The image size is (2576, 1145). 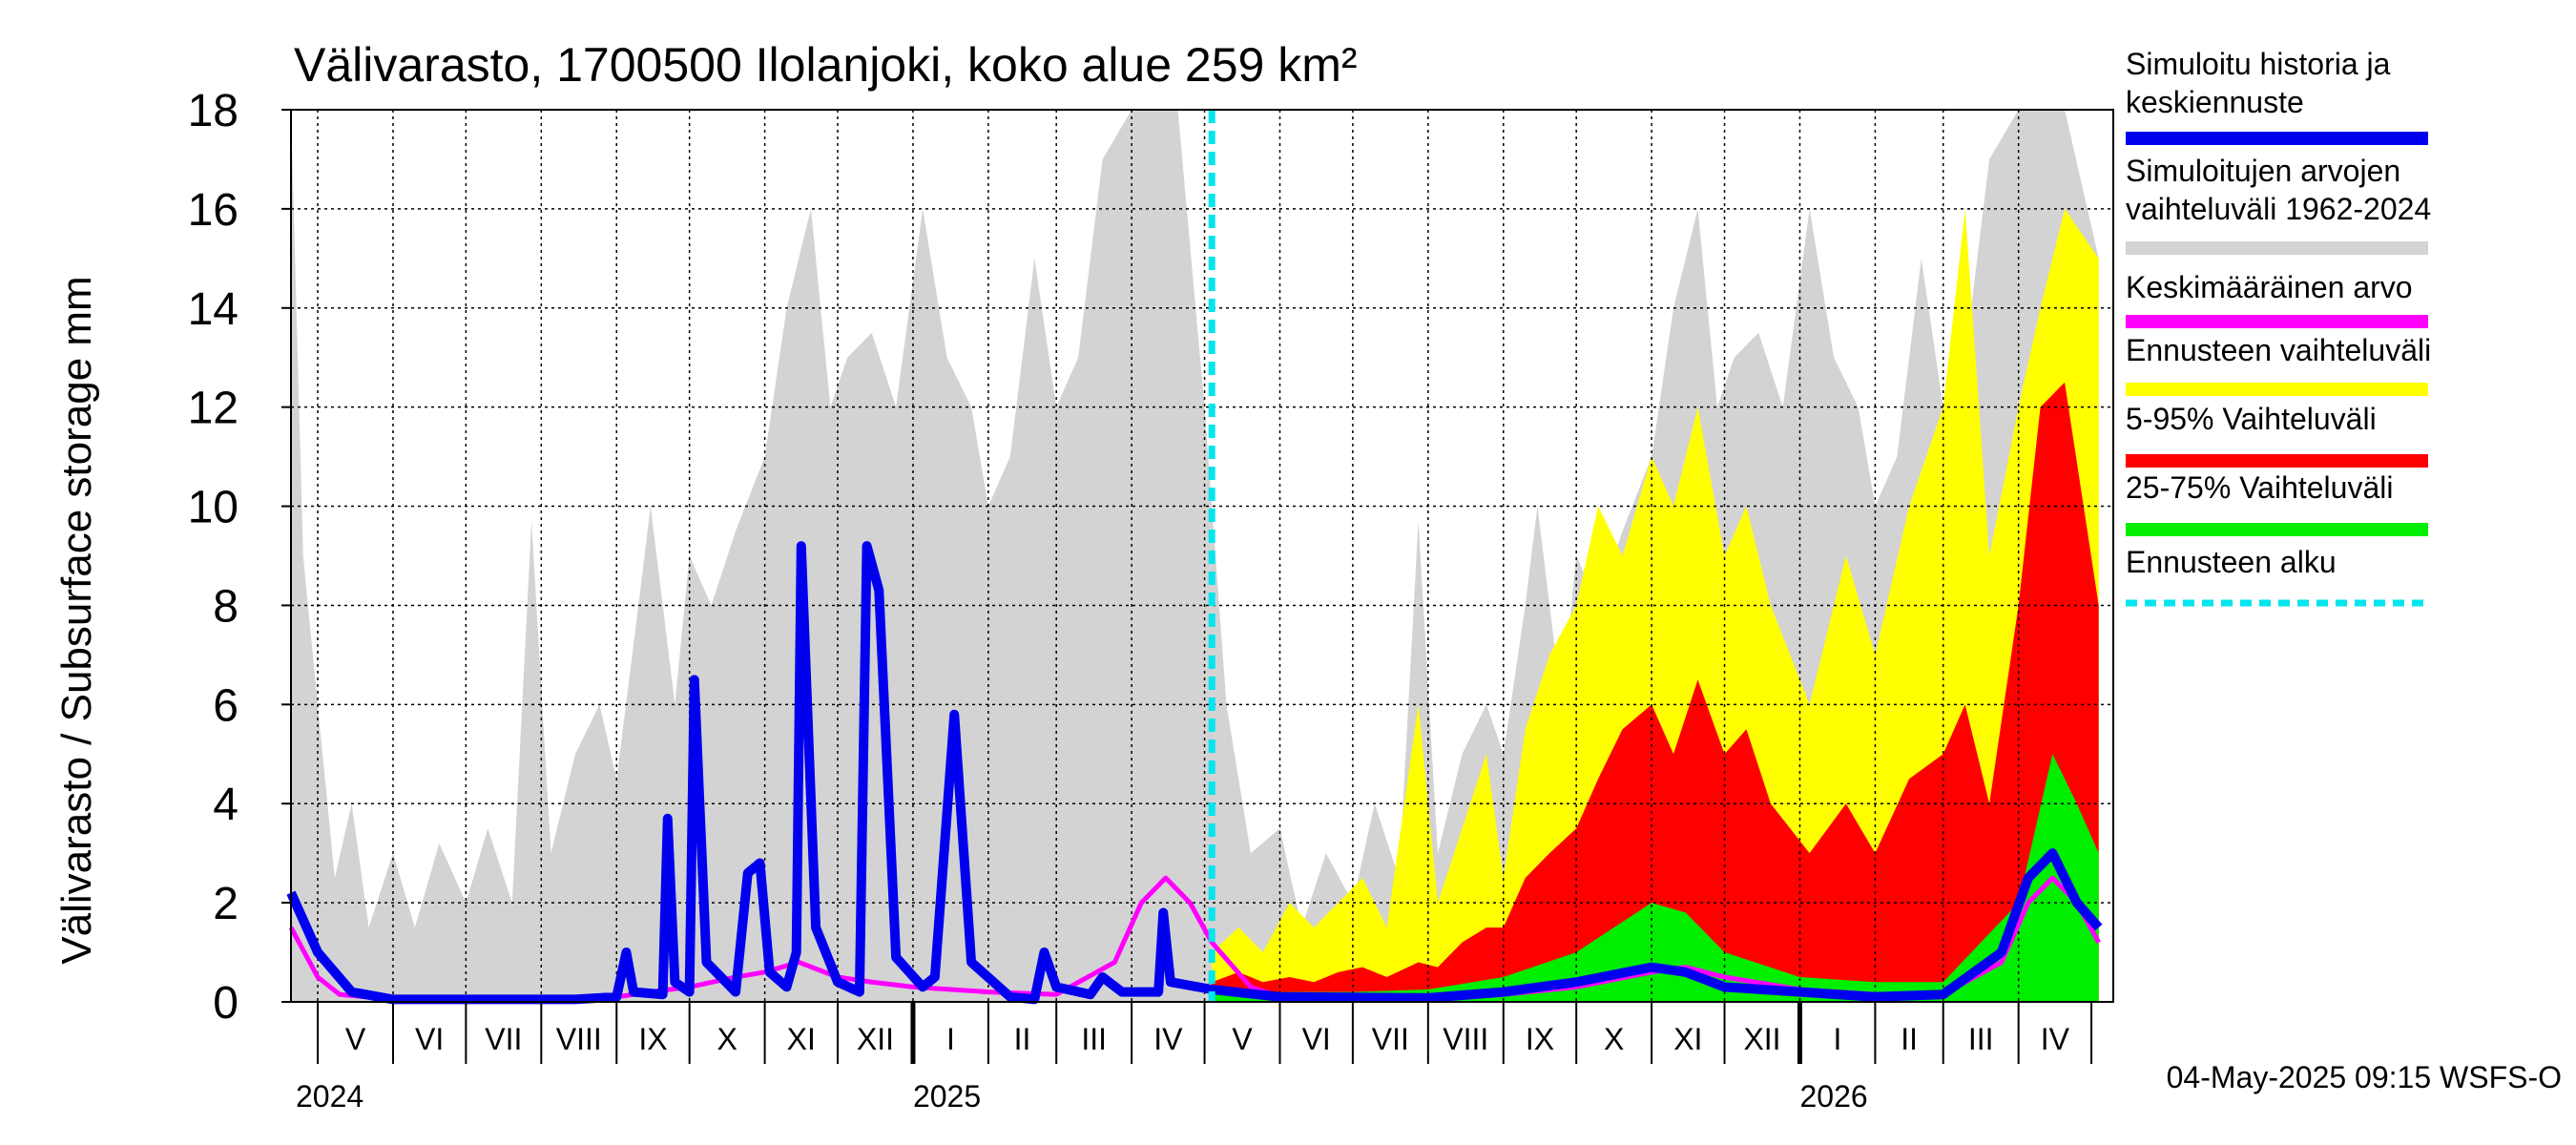 I want to click on y-tick-label: 6, so click(x=226, y=706).